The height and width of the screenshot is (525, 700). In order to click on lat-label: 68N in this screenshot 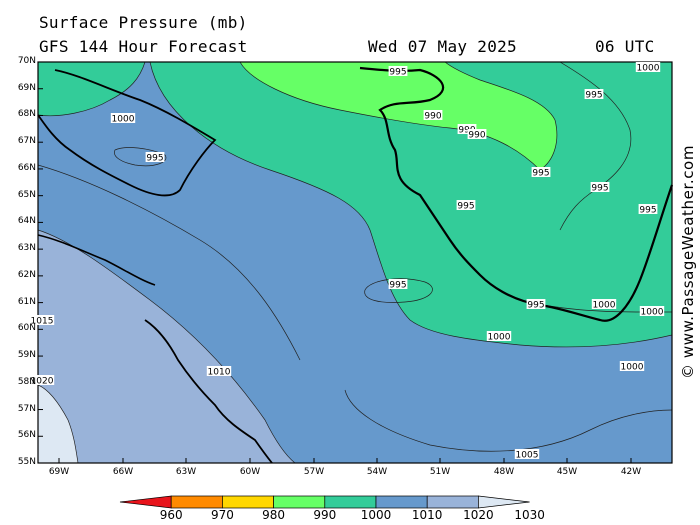, I will do `click(26, 114)`.